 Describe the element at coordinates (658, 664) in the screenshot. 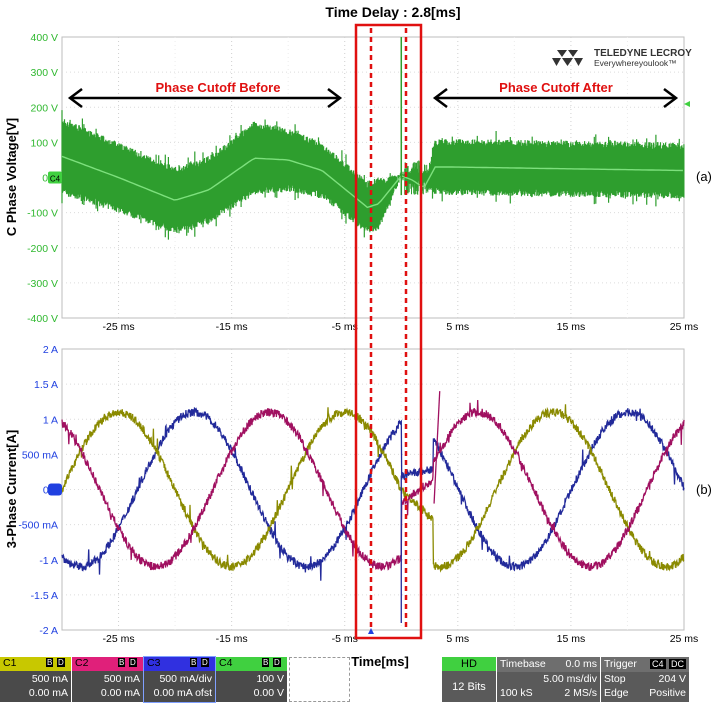

I see `trigger-channel: C4` at that location.